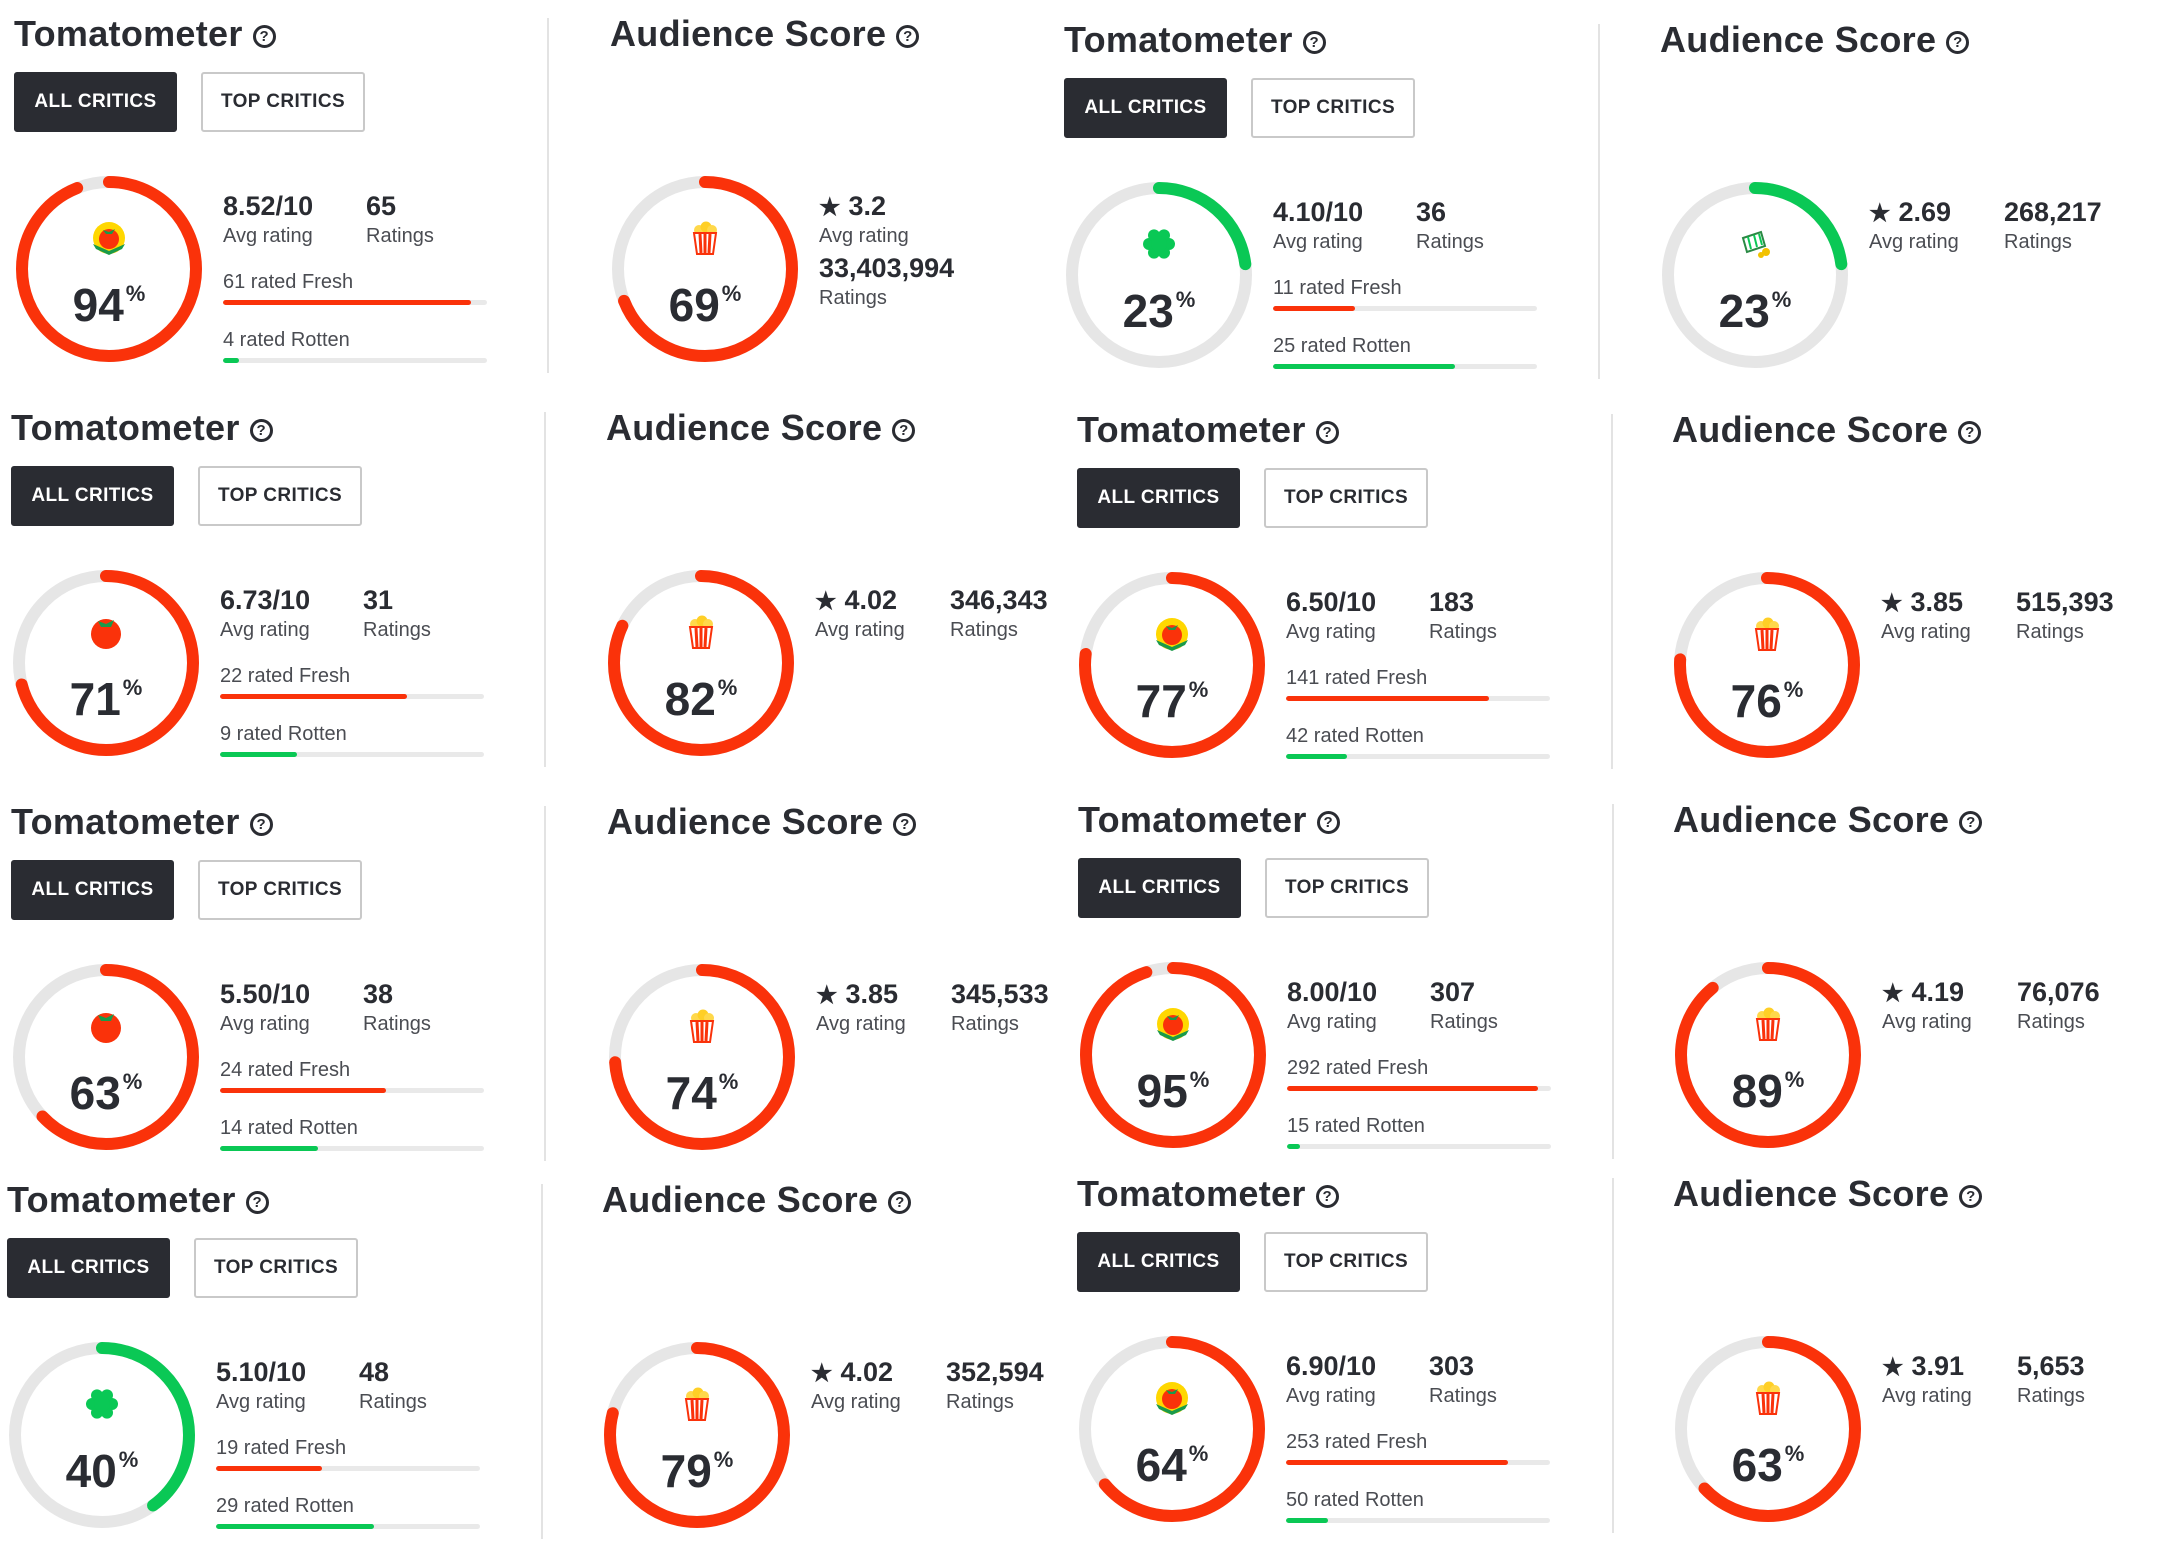 The height and width of the screenshot is (1550, 2168). What do you see at coordinates (1159, 275) in the screenshot?
I see `score-ring: 23%` at bounding box center [1159, 275].